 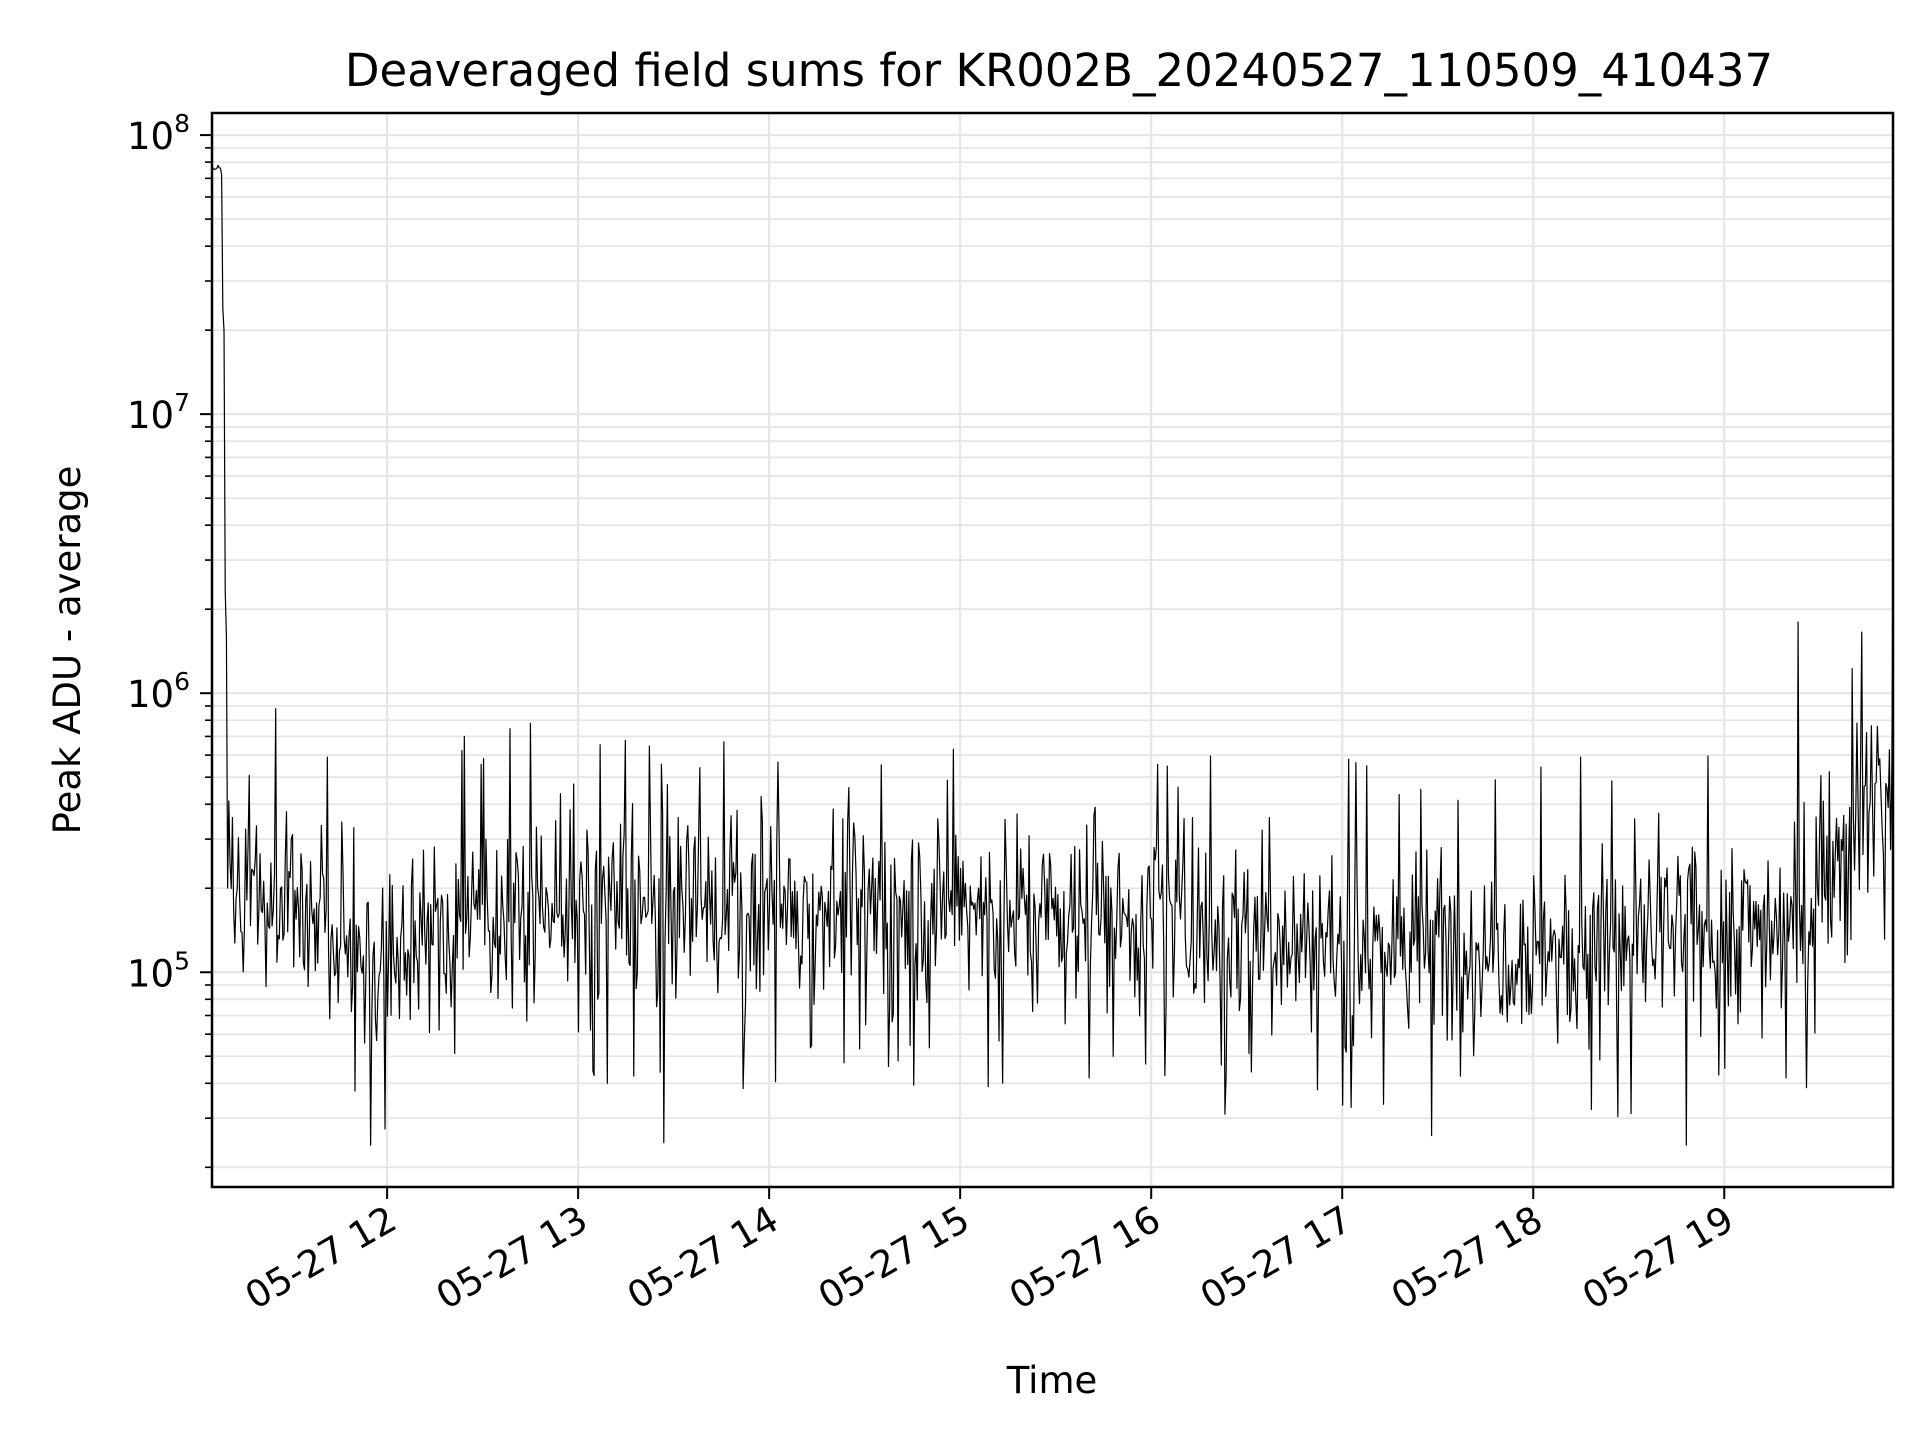 I want to click on y-tick-label: 10⁵, so click(x=158, y=970).